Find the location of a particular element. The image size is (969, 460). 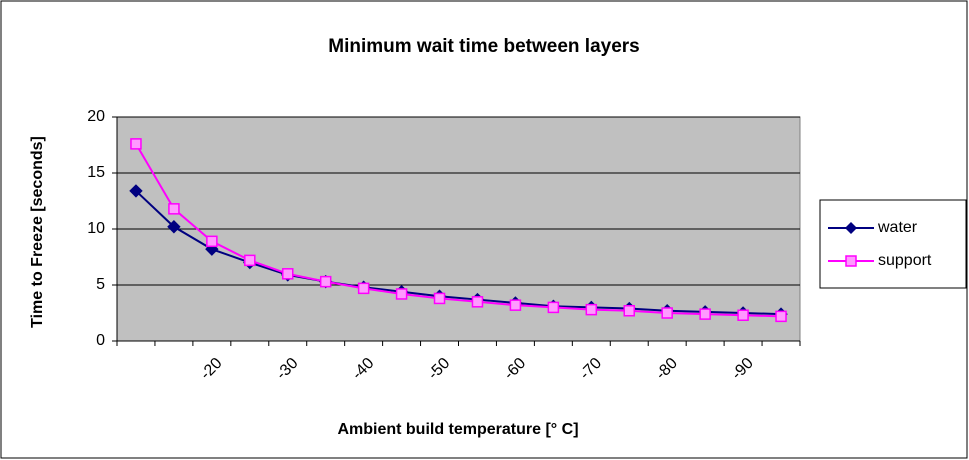

y-tick-label: 0 is located at coordinates (100, 340).